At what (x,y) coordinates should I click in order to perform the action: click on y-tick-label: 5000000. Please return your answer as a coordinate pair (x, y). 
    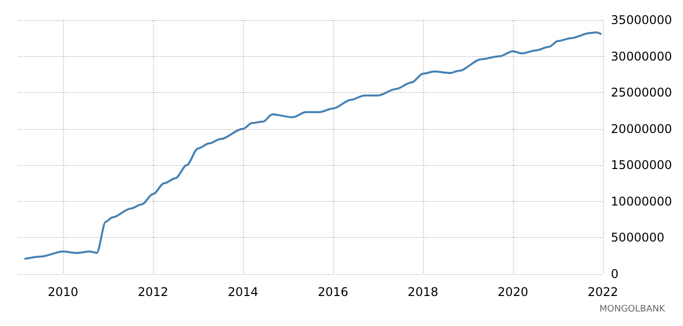
    Looking at the image, I should click on (637, 237).